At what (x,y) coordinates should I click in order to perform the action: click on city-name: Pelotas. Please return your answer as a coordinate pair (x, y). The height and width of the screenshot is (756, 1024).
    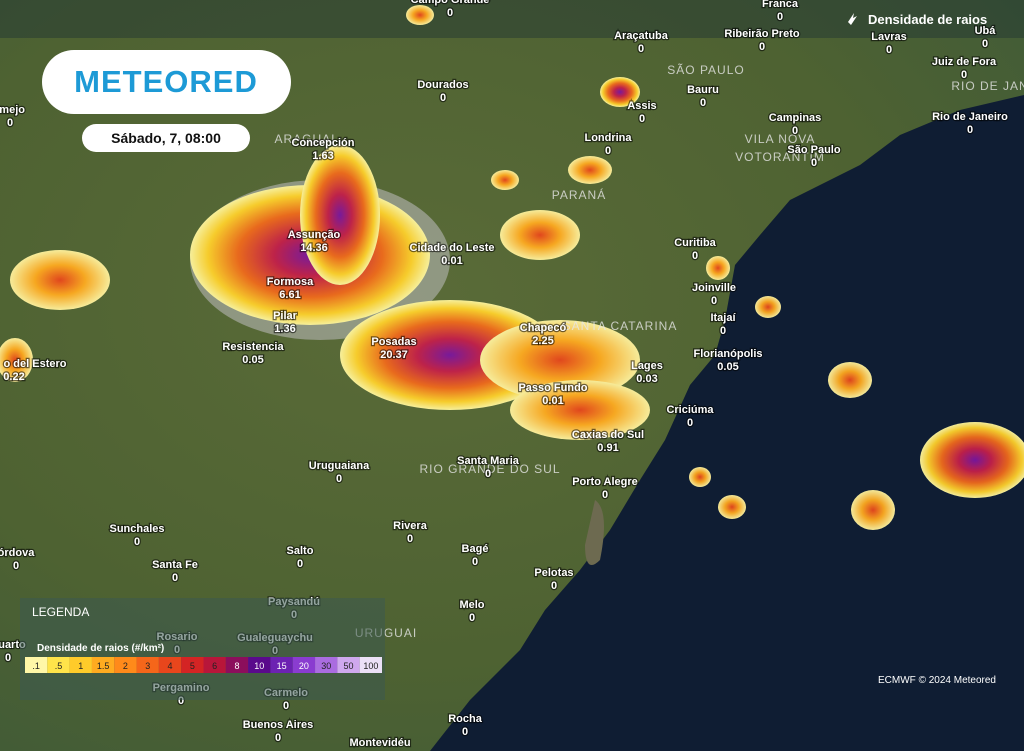
    Looking at the image, I should click on (553, 573).